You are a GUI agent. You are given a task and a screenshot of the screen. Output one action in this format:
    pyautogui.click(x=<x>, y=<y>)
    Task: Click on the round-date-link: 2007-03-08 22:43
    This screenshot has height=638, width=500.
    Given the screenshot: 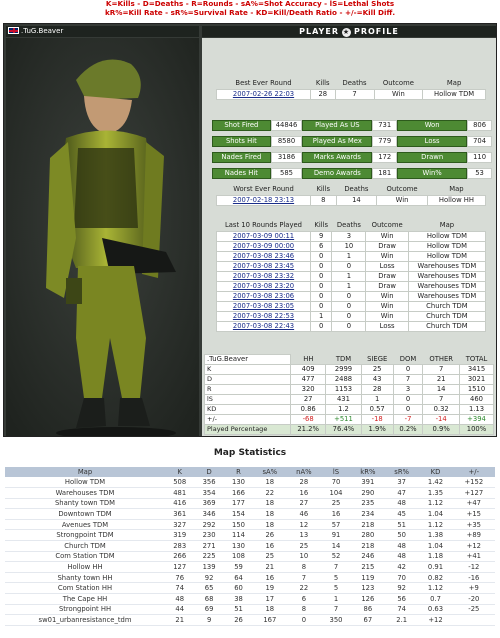 What is the action you would take?
    pyautogui.click(x=263, y=326)
    